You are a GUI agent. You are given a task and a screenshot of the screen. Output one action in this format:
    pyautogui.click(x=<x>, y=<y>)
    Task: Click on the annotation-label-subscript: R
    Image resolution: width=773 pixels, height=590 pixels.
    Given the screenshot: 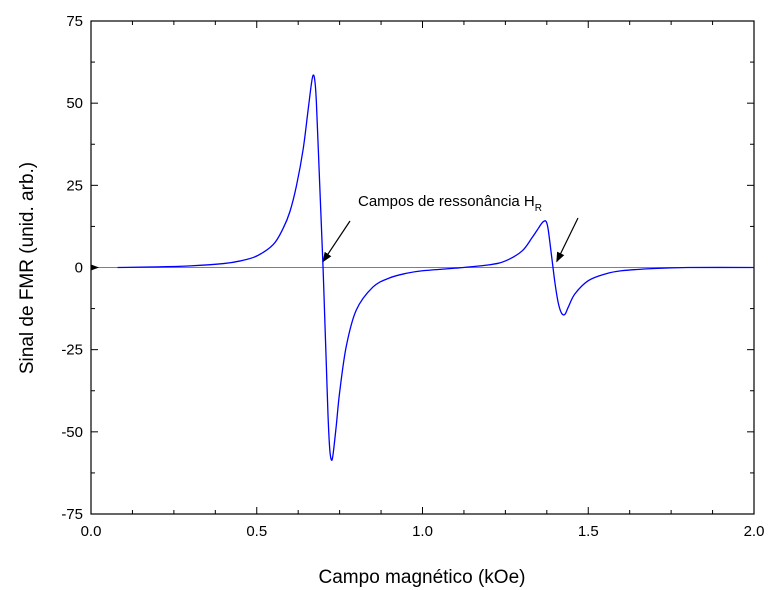 What is the action you would take?
    pyautogui.click(x=538, y=208)
    